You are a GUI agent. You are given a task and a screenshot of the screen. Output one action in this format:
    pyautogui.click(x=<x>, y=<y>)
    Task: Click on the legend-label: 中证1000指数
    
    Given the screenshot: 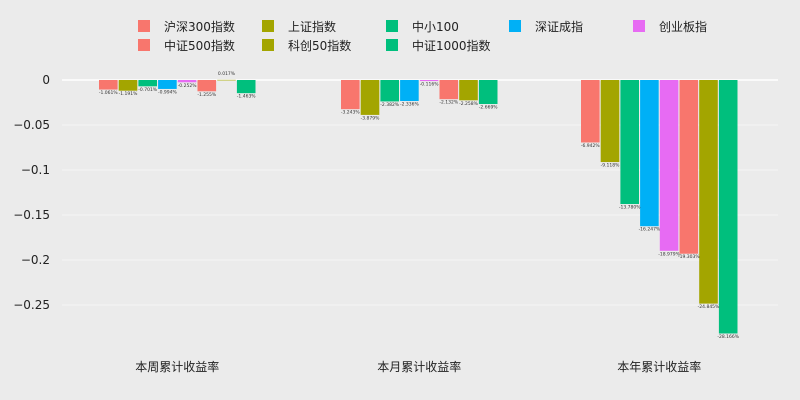 What is the action you would take?
    pyautogui.click(x=451, y=45)
    